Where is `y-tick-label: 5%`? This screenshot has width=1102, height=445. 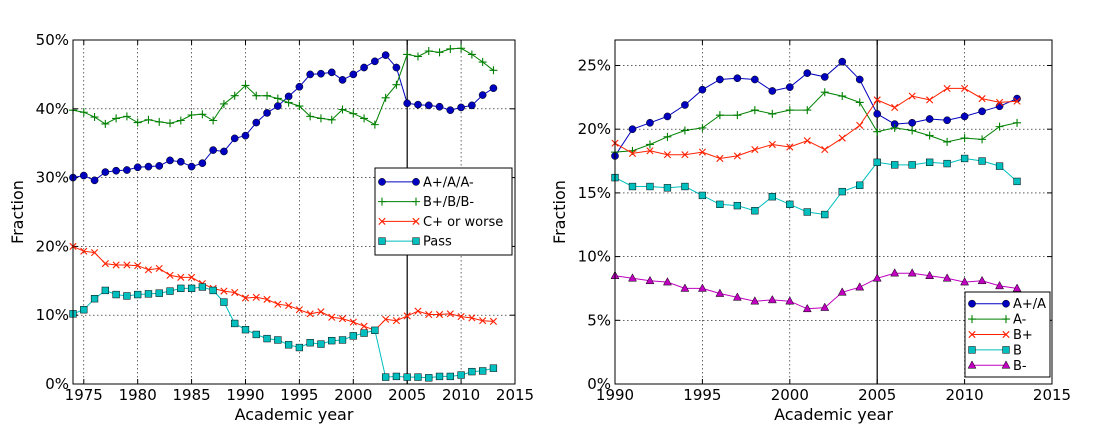 y-tick-label: 5% is located at coordinates (599, 320).